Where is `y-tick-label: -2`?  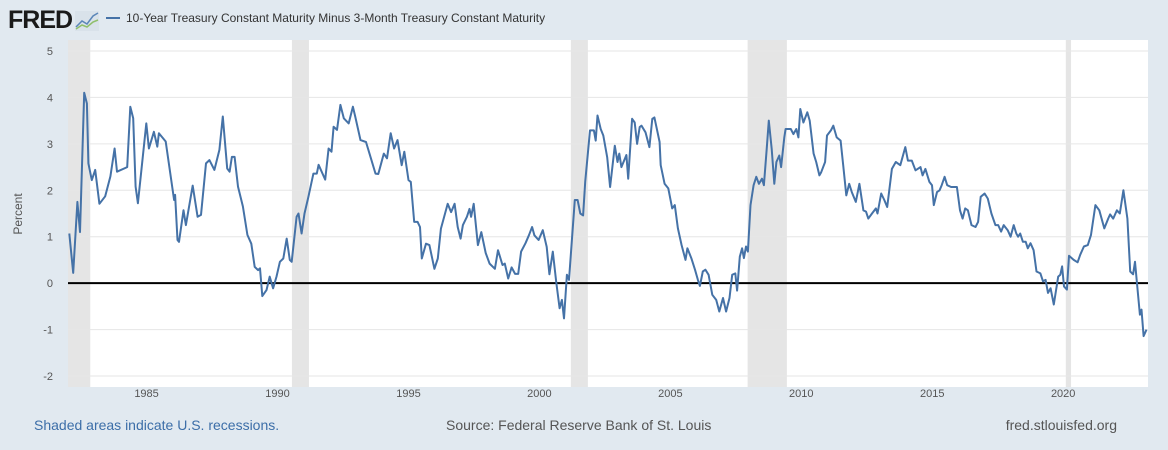
y-tick-label: -2 is located at coordinates (48, 377).